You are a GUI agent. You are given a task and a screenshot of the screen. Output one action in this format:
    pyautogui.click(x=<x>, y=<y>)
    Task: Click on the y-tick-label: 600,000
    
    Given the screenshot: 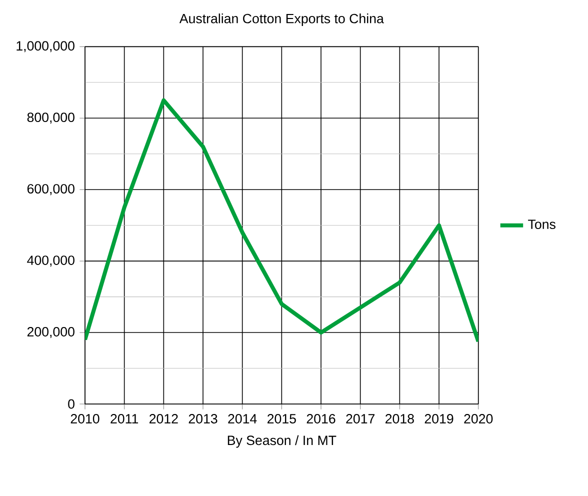 What is the action you would take?
    pyautogui.click(x=50, y=190)
    